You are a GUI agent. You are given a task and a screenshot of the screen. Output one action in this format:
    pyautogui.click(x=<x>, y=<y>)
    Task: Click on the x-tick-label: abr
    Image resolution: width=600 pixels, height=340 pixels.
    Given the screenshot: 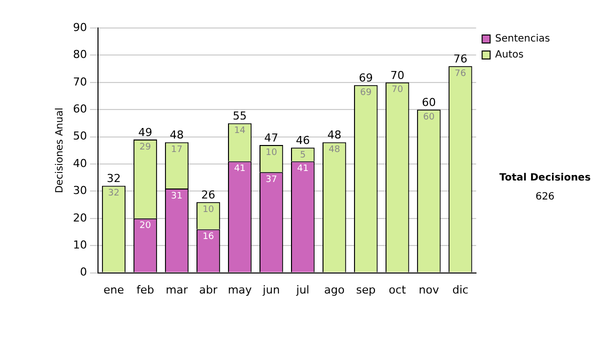 What is the action you would take?
    pyautogui.click(x=208, y=289)
    